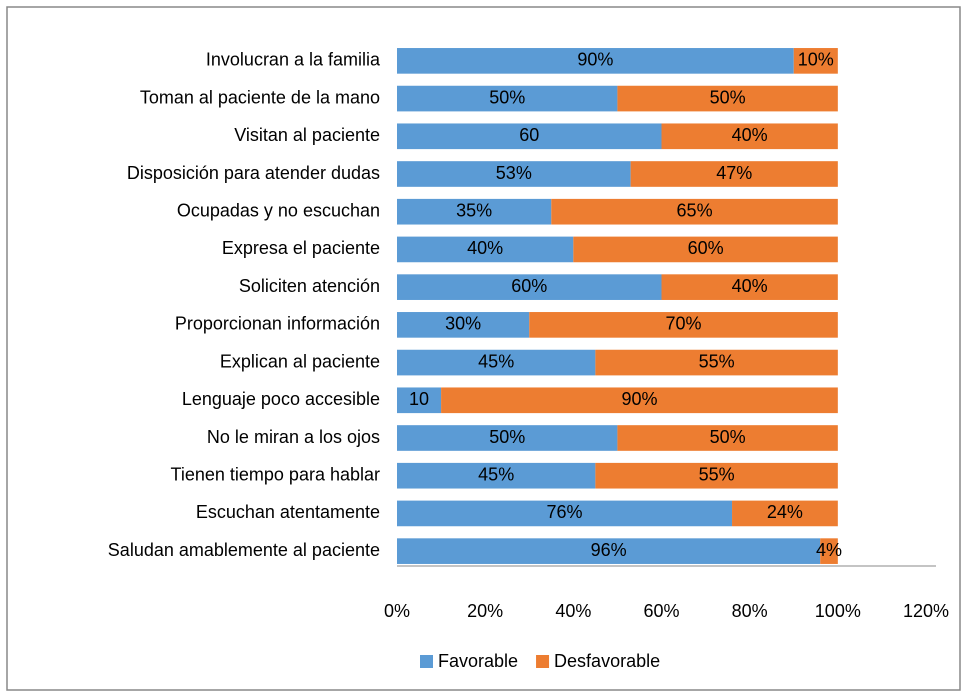 The height and width of the screenshot is (697, 968). I want to click on value-label: 35%, so click(474, 210).